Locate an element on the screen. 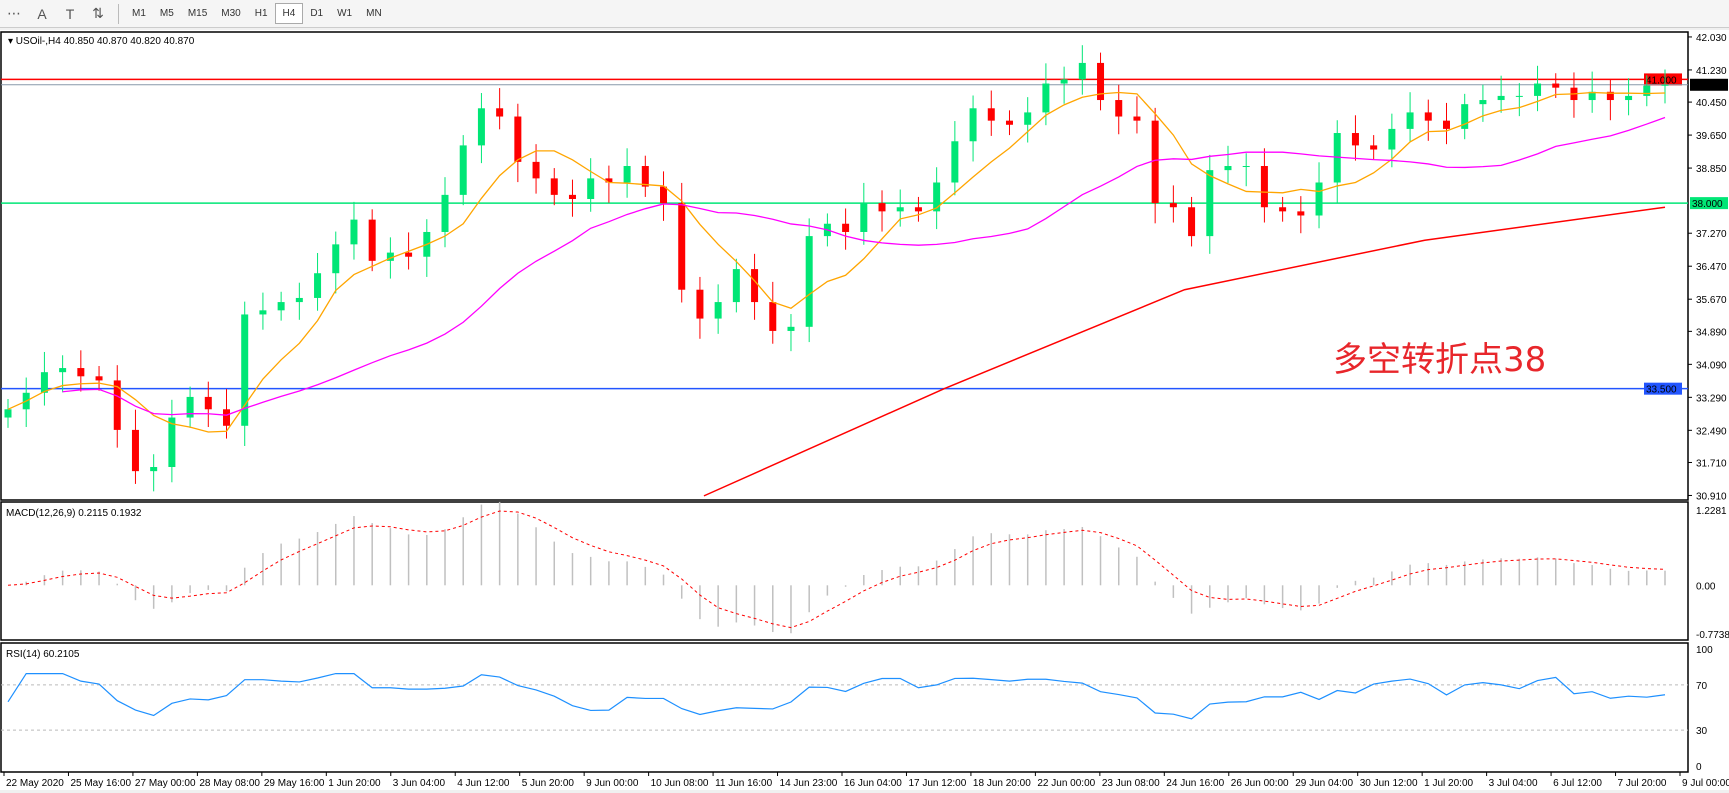  symbol-header: ▾ USOil-,H4 40.850 40.870 40.820 40.870 is located at coordinates (101, 41).